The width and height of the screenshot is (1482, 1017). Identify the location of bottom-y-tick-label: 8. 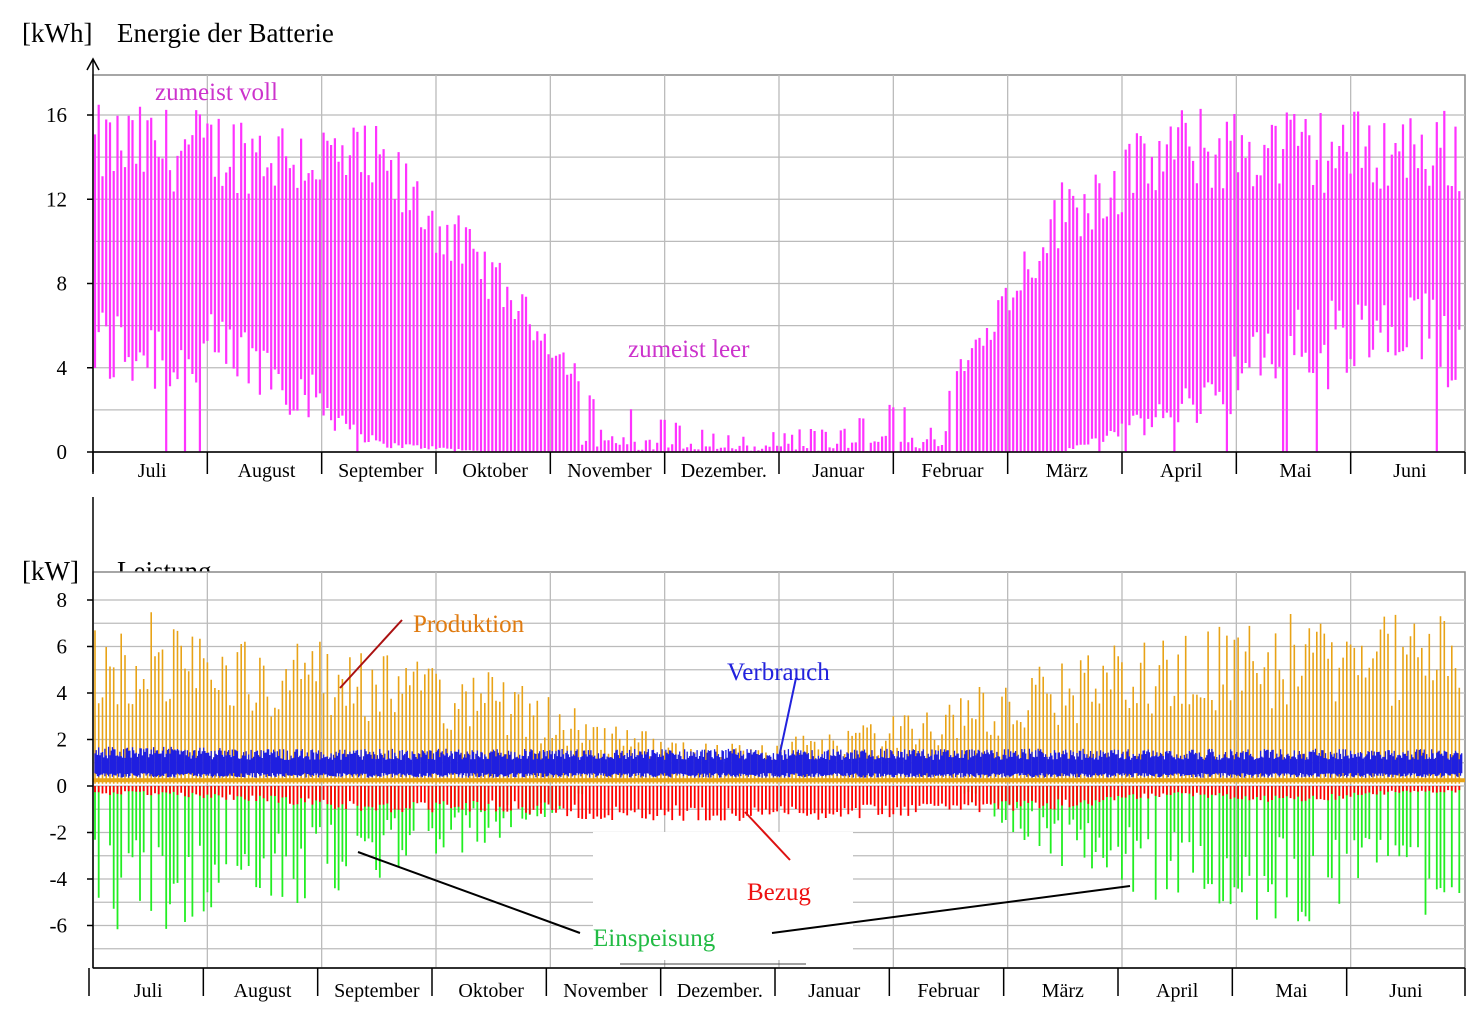
(62, 600).